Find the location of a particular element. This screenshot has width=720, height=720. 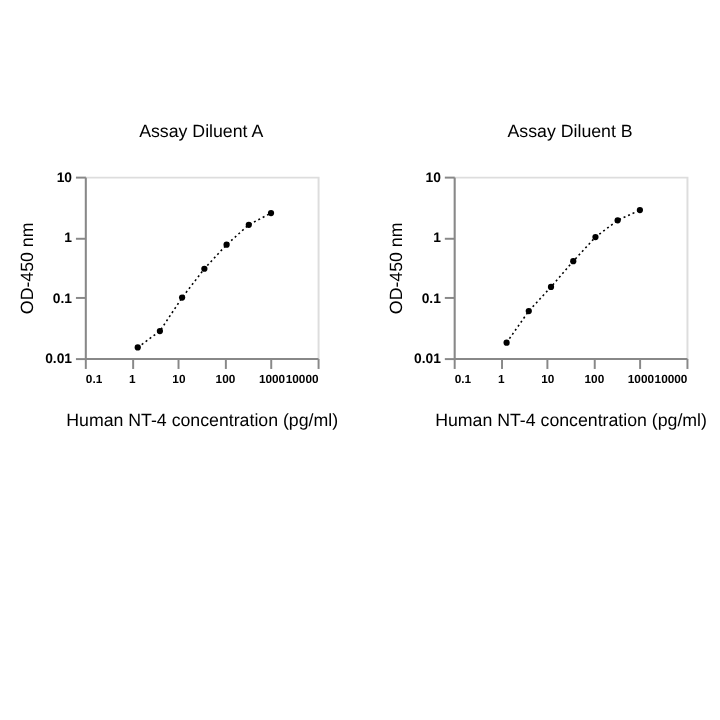

chart-title: Assay Diluent B is located at coordinates (570, 131).